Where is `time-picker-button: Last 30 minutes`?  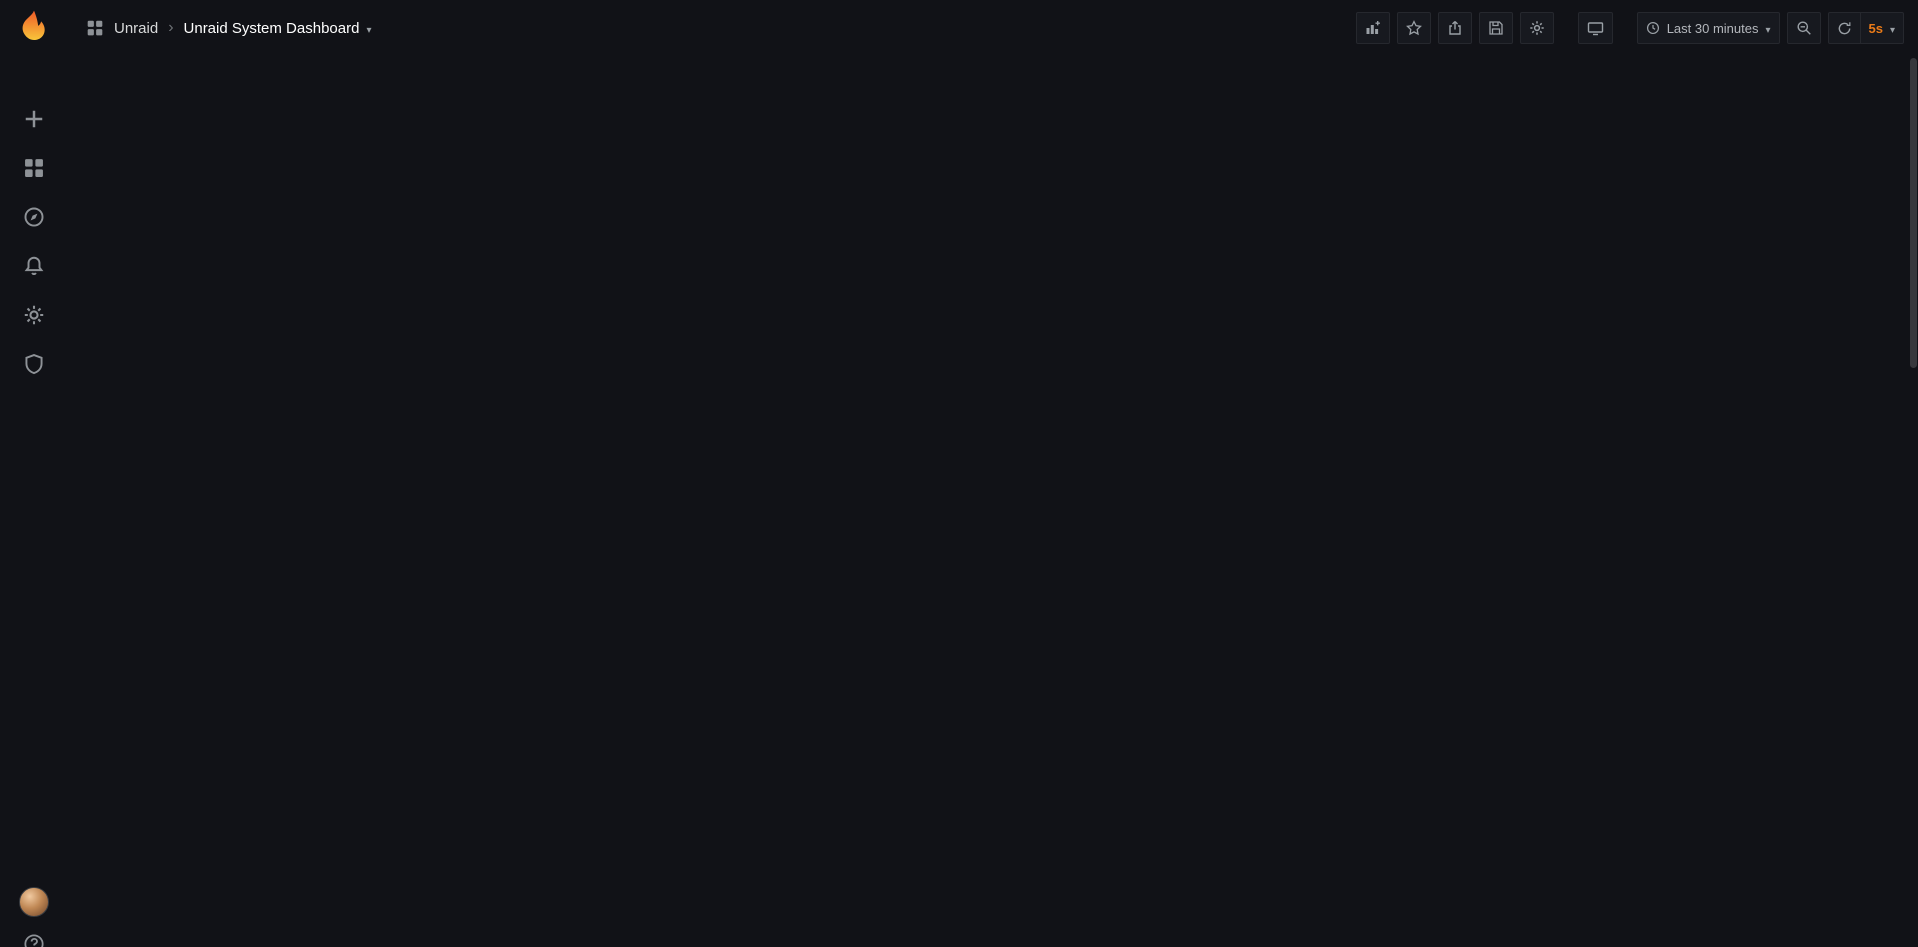 time-picker-button: Last 30 minutes is located at coordinates (1708, 28).